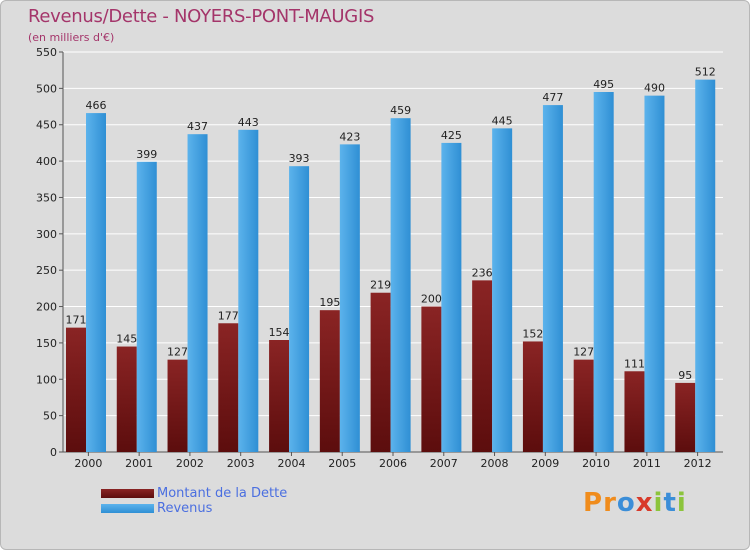  What do you see at coordinates (552, 97) in the screenshot?
I see `data-label-revenus: 477` at bounding box center [552, 97].